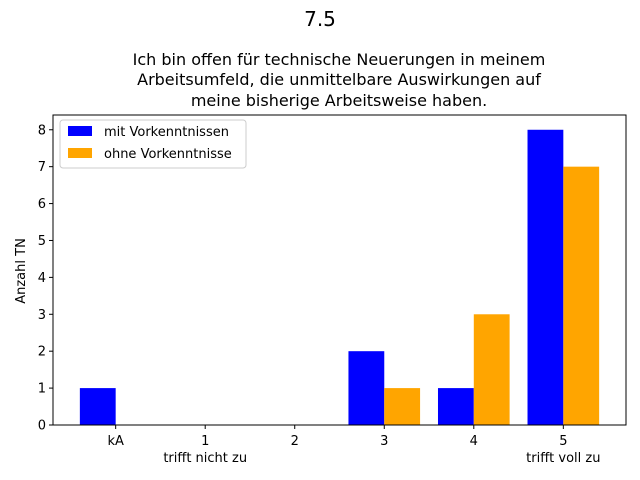 This screenshot has width=640, height=480. What do you see at coordinates (80, 131) in the screenshot?
I see `legend-swatch-mit-vorkenntnissen` at bounding box center [80, 131].